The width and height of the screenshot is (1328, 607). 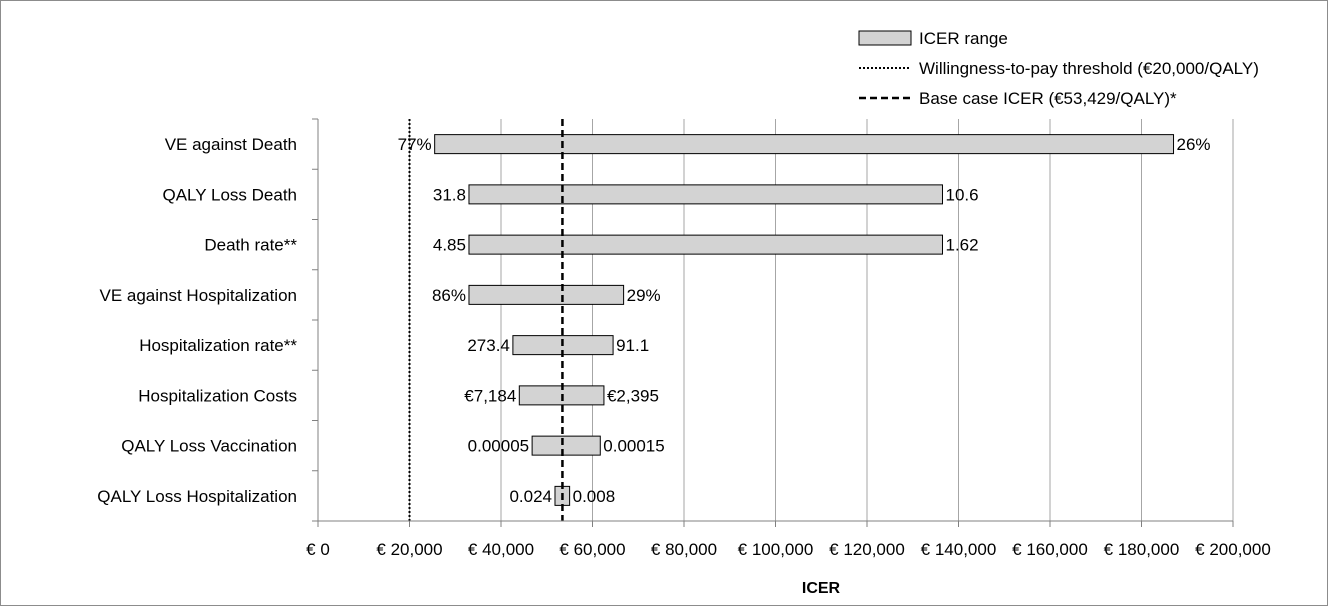 I want to click on x-tick-label: € 0, so click(x=318, y=549).